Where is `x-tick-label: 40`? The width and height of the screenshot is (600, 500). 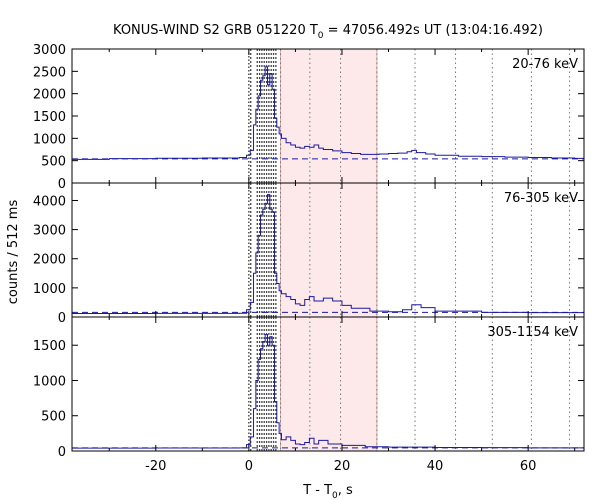 x-tick-label: 40 is located at coordinates (435, 466).